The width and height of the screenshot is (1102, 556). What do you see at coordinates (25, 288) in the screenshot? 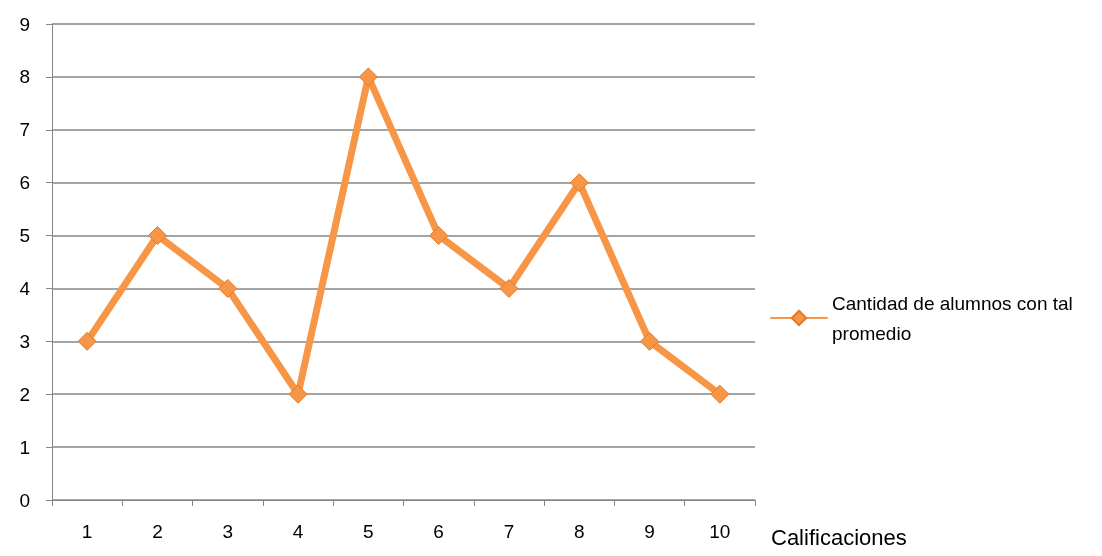
I see `y-tick-label: 4` at bounding box center [25, 288].